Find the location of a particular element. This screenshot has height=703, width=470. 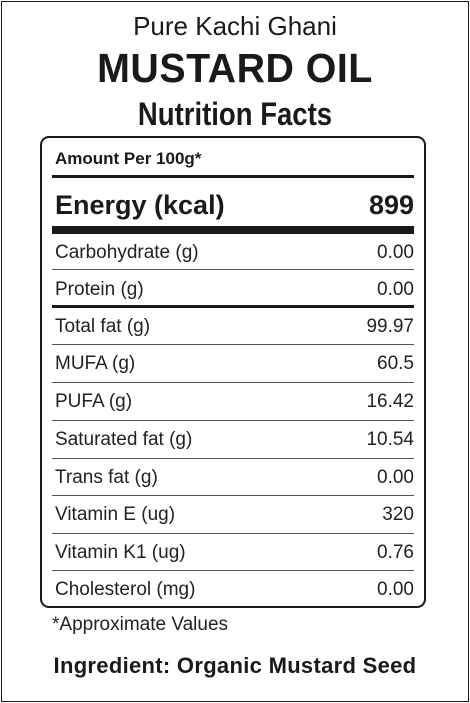

nutrient-row: Trans fat (g) 0.00 is located at coordinates (234, 478).